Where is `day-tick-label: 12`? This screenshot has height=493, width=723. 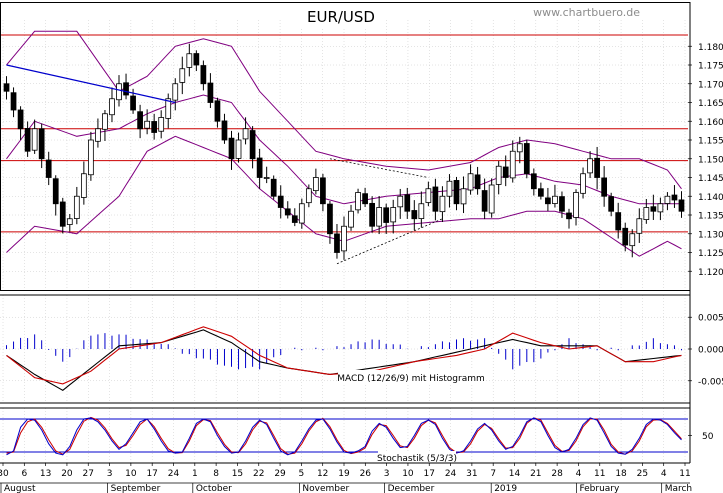 day-tick-label: 12 is located at coordinates (322, 474).